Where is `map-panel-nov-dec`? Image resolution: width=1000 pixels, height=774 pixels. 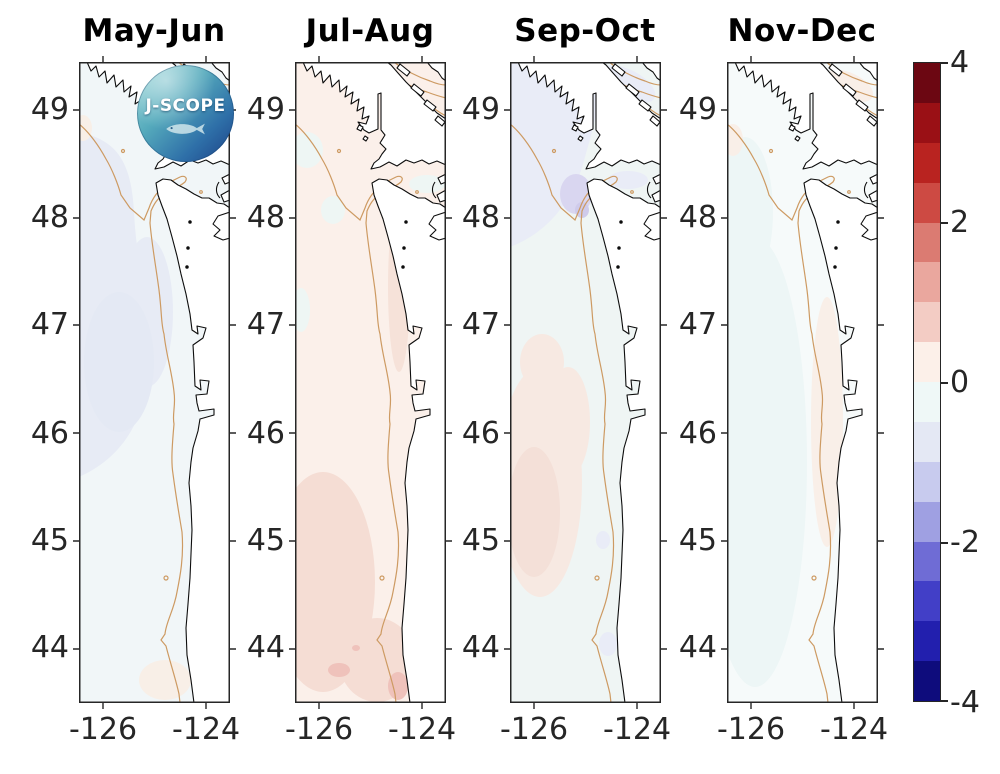
map-panel-nov-dec is located at coordinates (802, 382).